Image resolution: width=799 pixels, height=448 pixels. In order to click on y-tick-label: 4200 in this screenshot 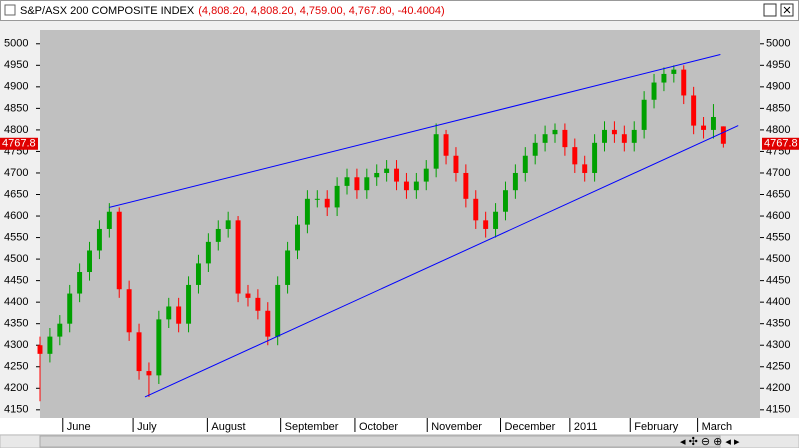, I will do `click(16, 388)`.